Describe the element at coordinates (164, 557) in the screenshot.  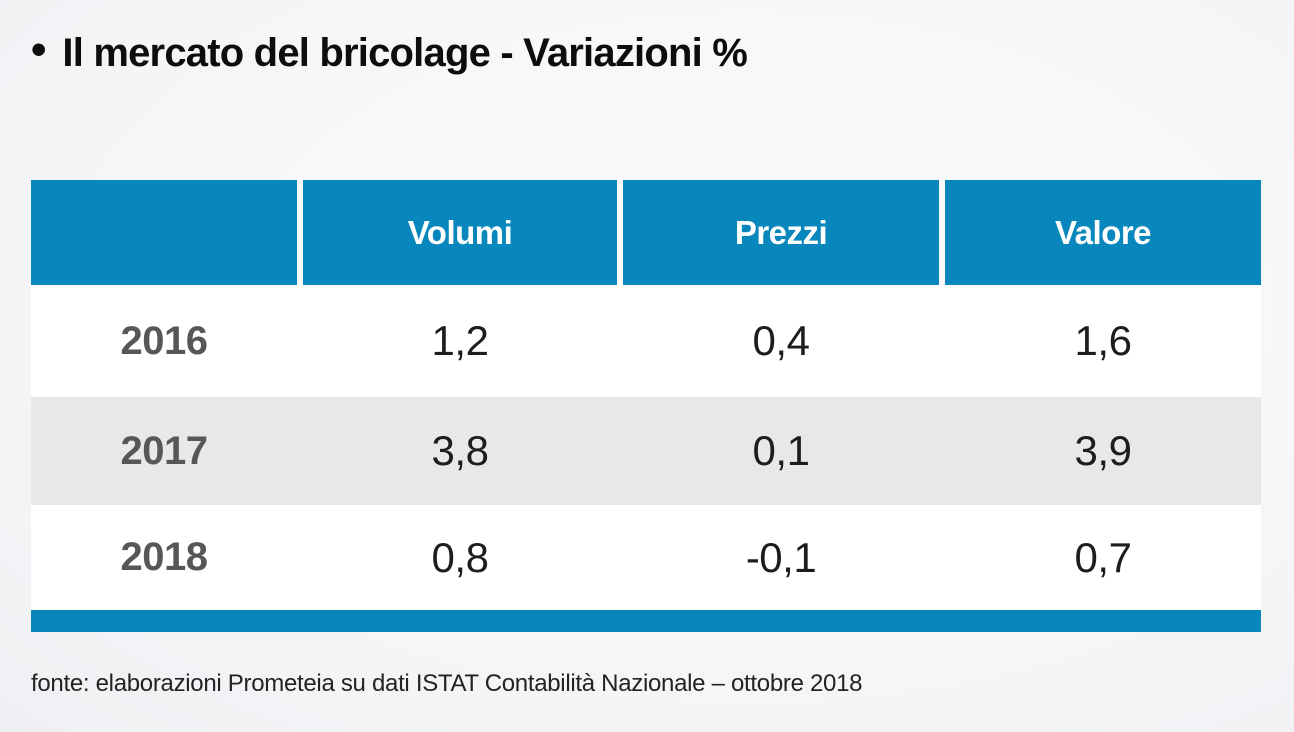
I see `row-year-label: 2018` at that location.